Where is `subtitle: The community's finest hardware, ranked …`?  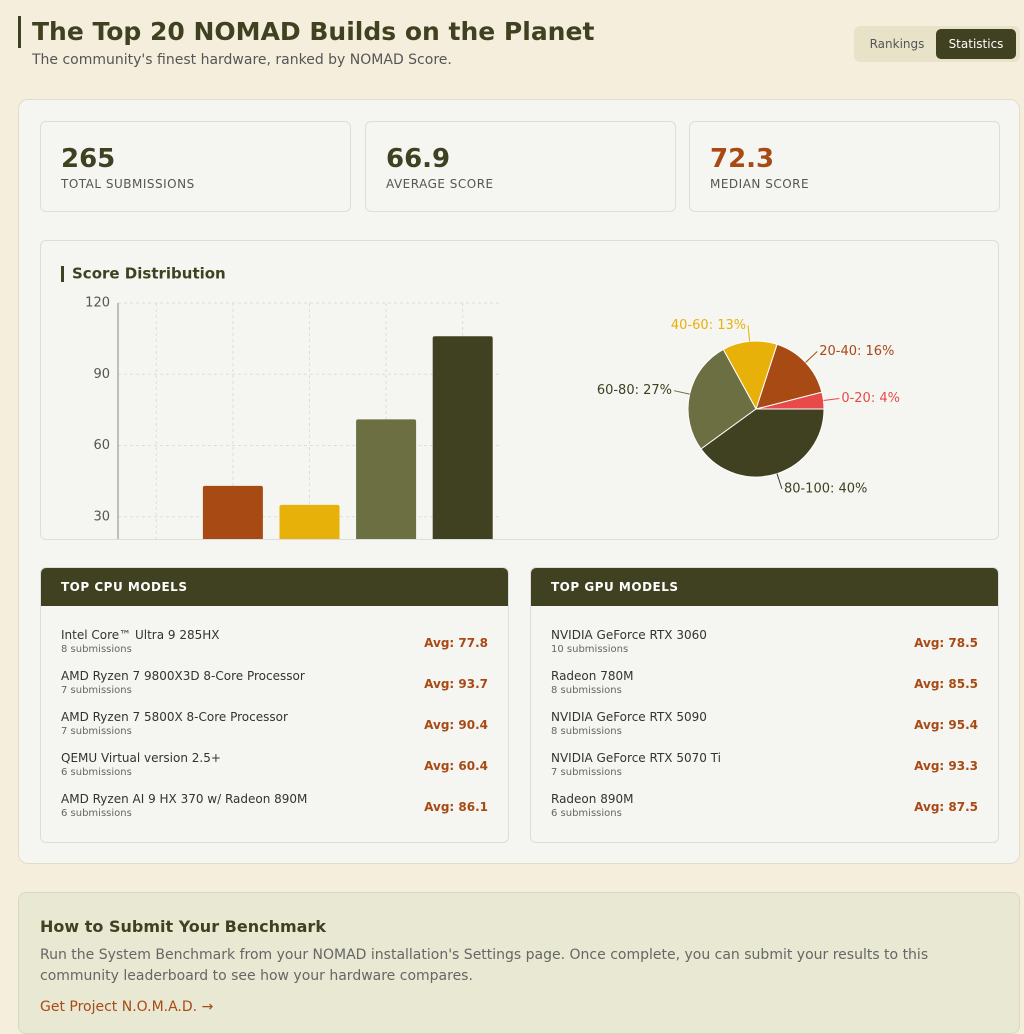
subtitle: The community's finest hardware, ranked … is located at coordinates (242, 60).